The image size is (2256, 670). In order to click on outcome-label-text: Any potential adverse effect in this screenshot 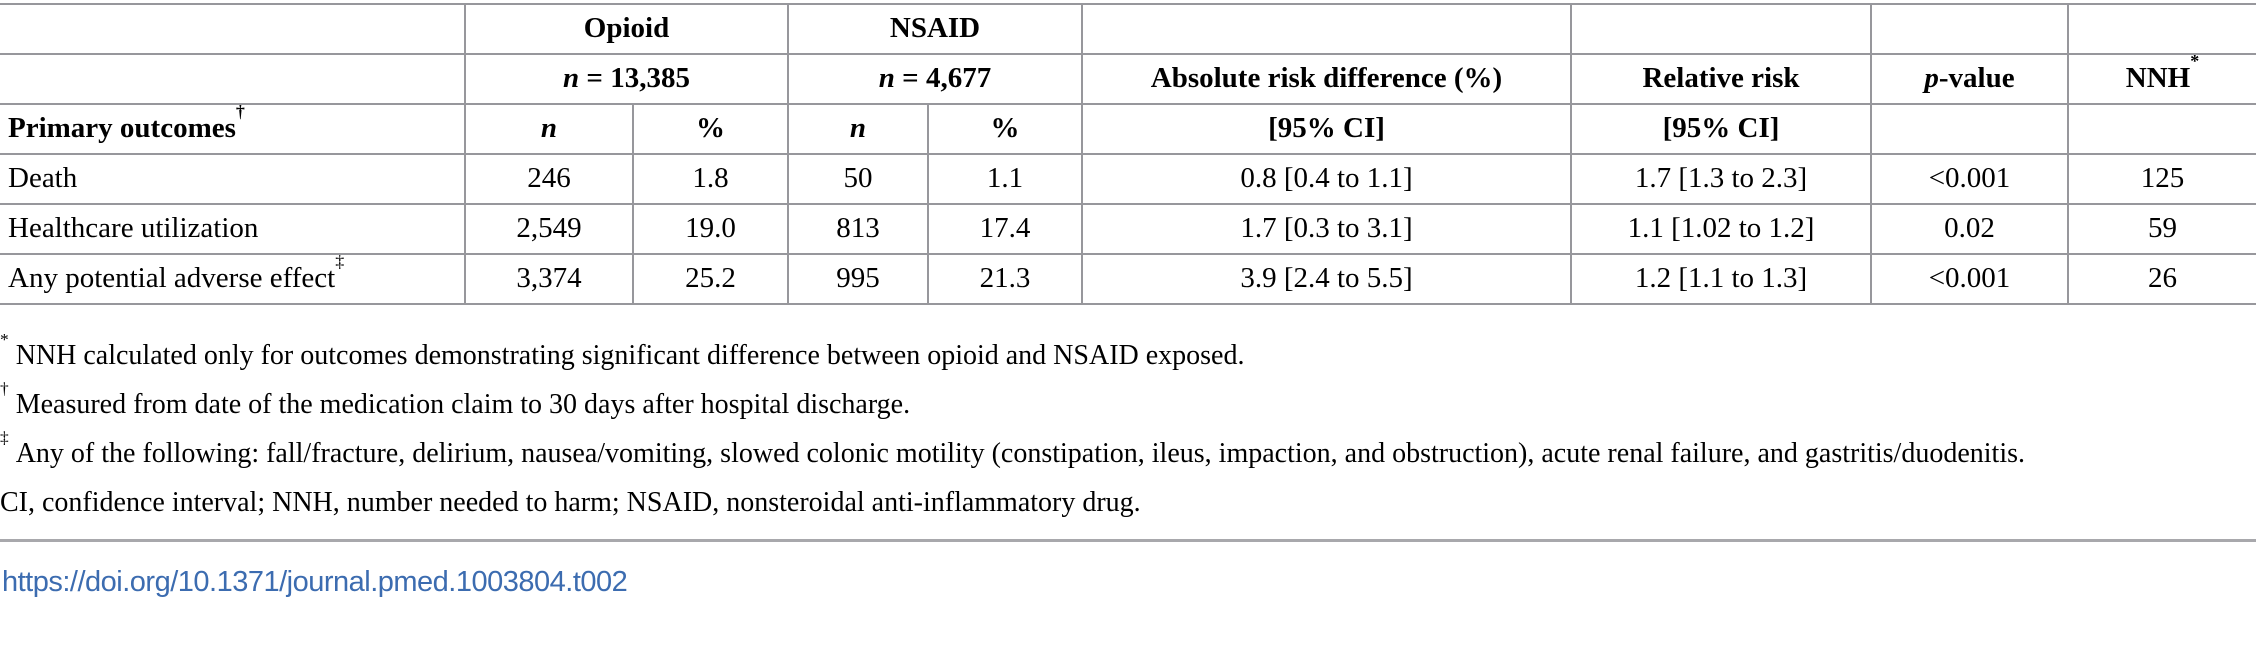, I will do `click(172, 278)`.